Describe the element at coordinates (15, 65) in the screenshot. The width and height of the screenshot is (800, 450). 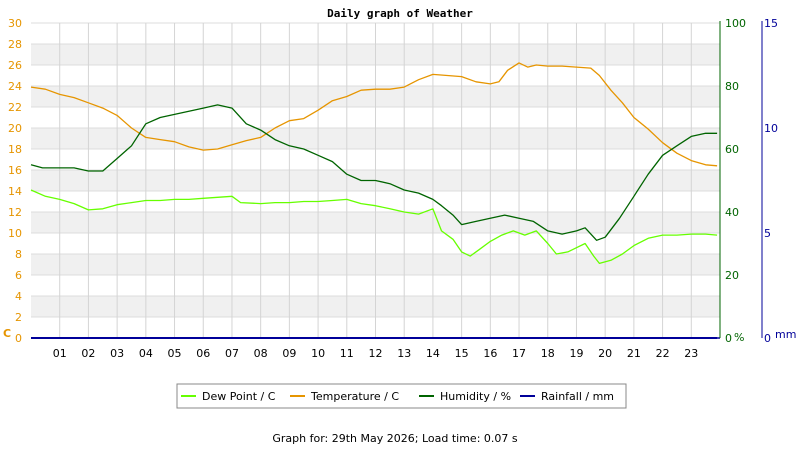
I see `left-tick-label: 26` at that location.